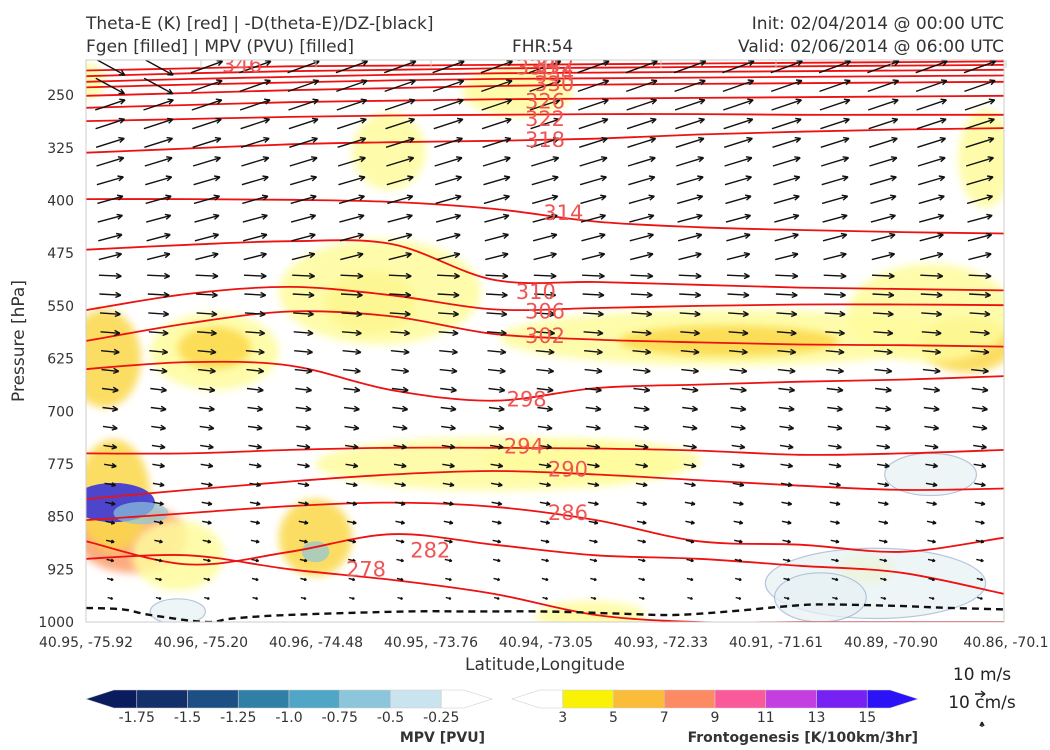 This screenshot has width=1050, height=750. Describe the element at coordinates (568, 470) in the screenshot. I see `theta-e-label-290: 290` at that location.